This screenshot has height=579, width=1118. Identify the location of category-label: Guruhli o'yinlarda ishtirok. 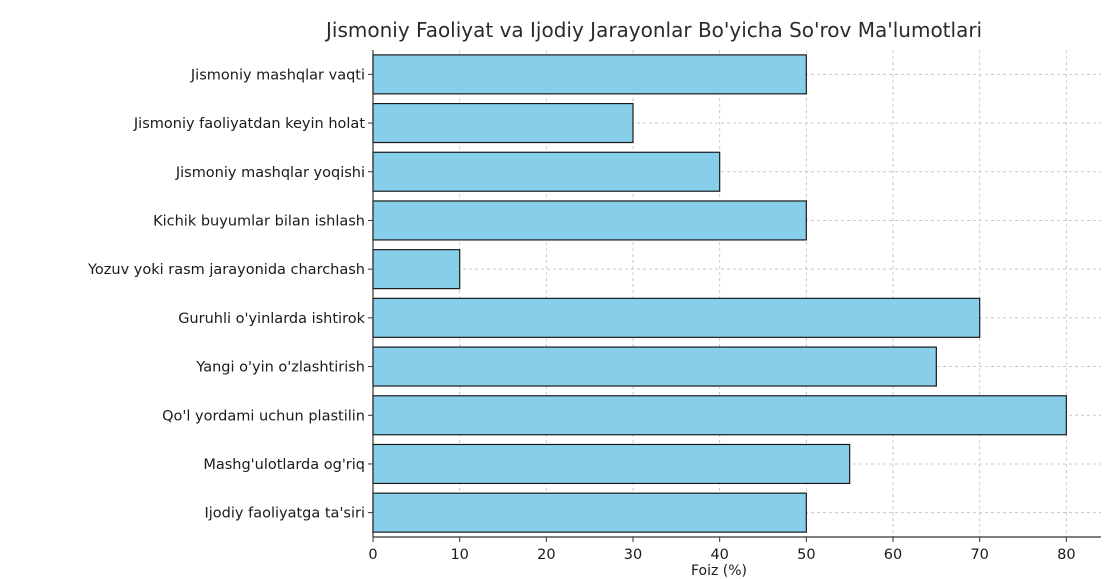
(271, 319).